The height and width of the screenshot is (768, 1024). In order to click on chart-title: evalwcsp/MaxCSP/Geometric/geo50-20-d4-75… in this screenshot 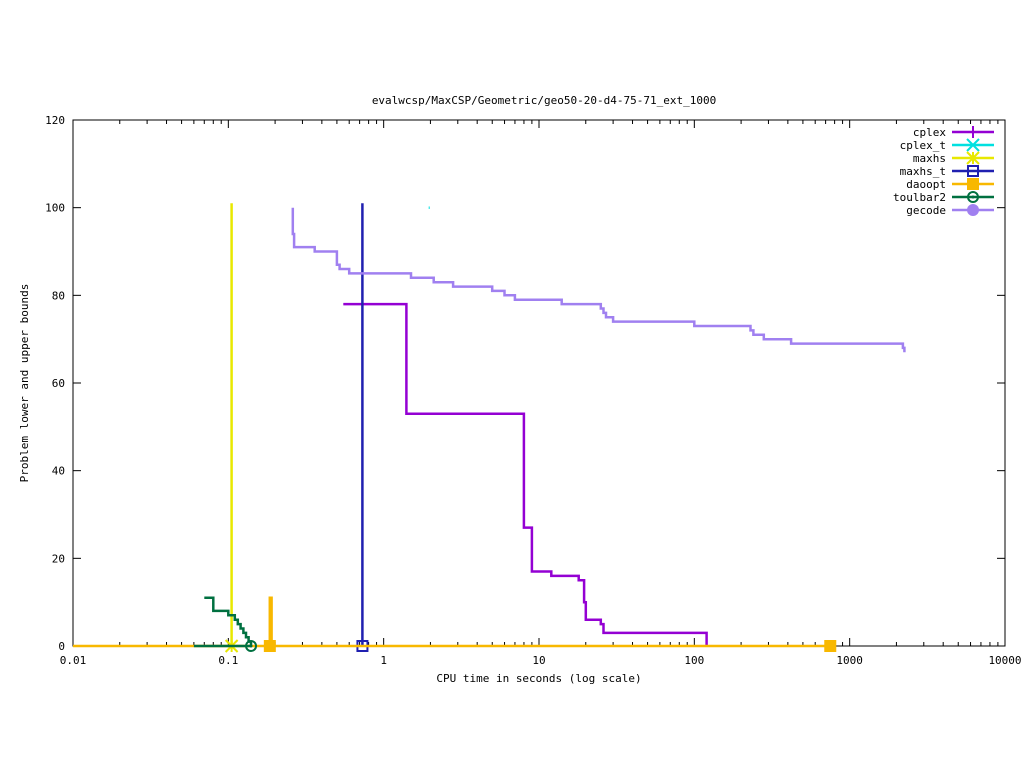, I will do `click(544, 100)`.